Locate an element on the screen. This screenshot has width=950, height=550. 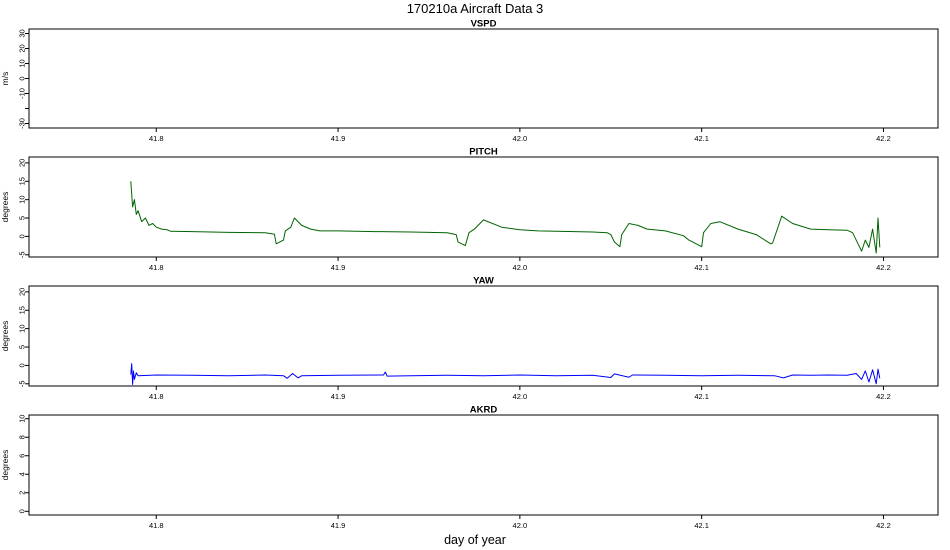
panel-title: VSPD is located at coordinates (484, 24).